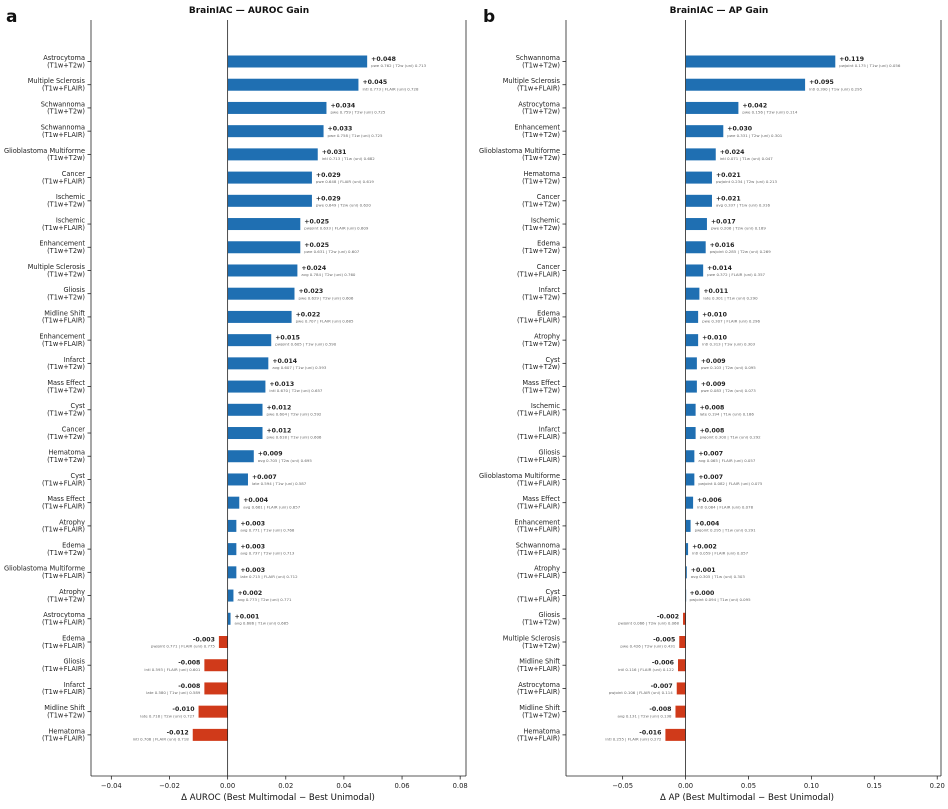 The image size is (948, 809). I want to click on panel-a-value-label: +0.002, so click(249, 593).